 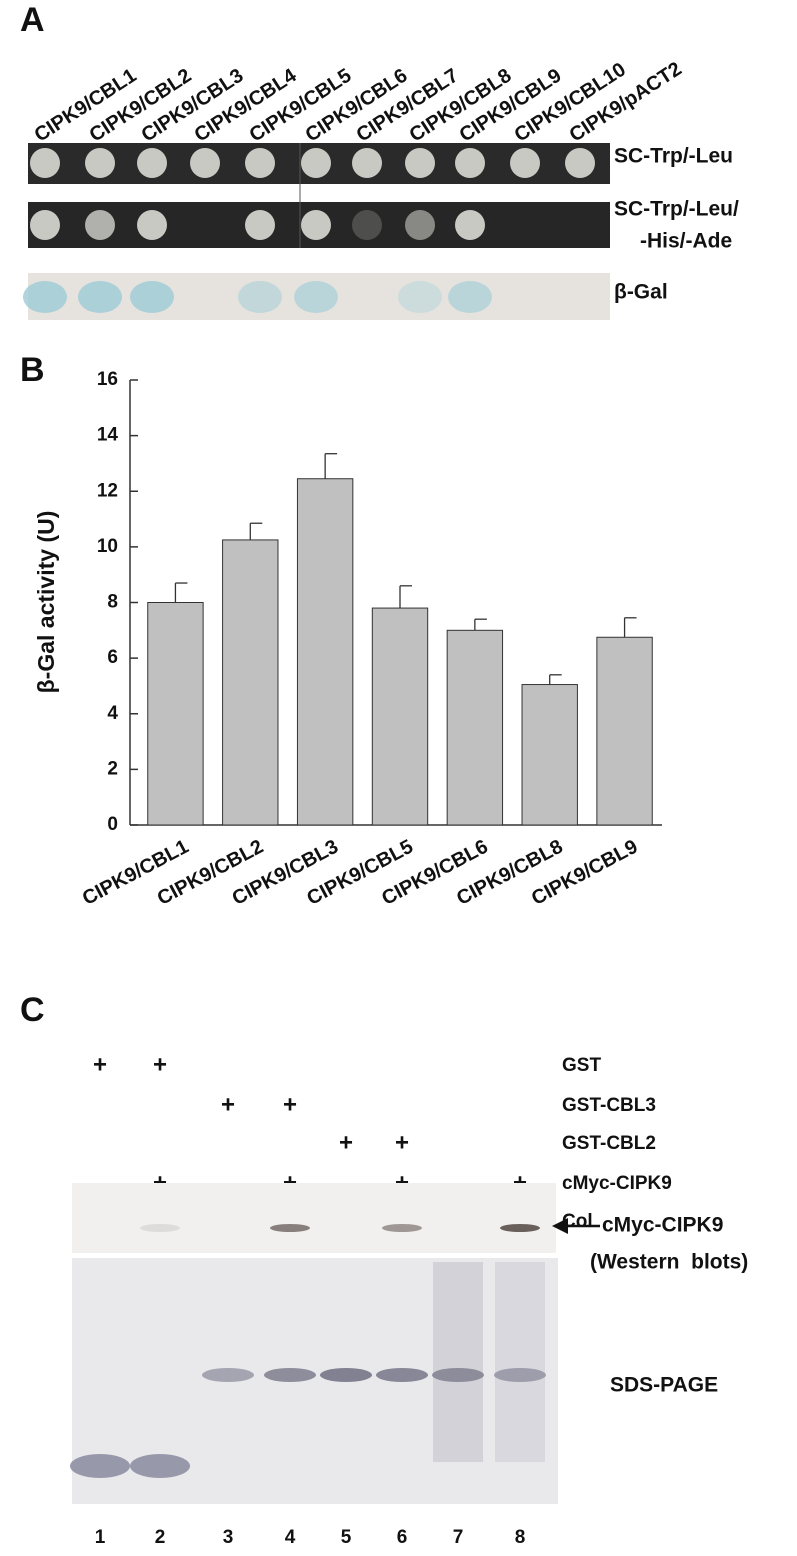 I want to click on row-label: -His/-Ade, so click(x=686, y=241).